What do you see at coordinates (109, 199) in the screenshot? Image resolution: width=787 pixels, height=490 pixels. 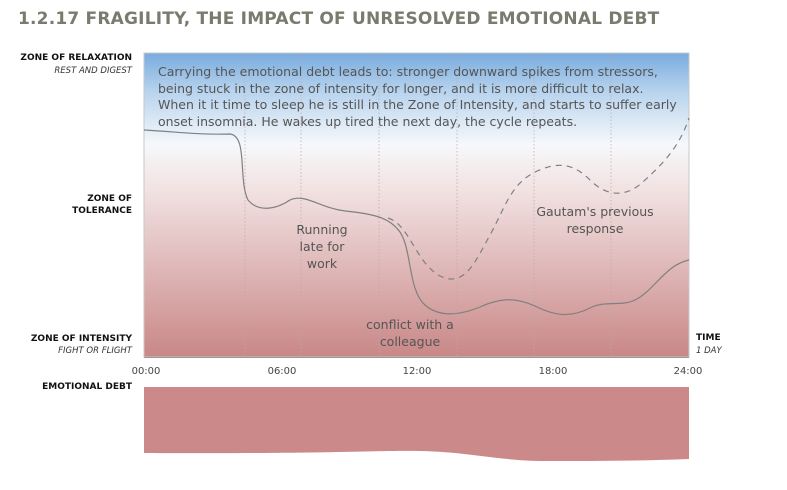 I see `zone-tolerance-label-1: ZONE OF` at bounding box center [109, 199].